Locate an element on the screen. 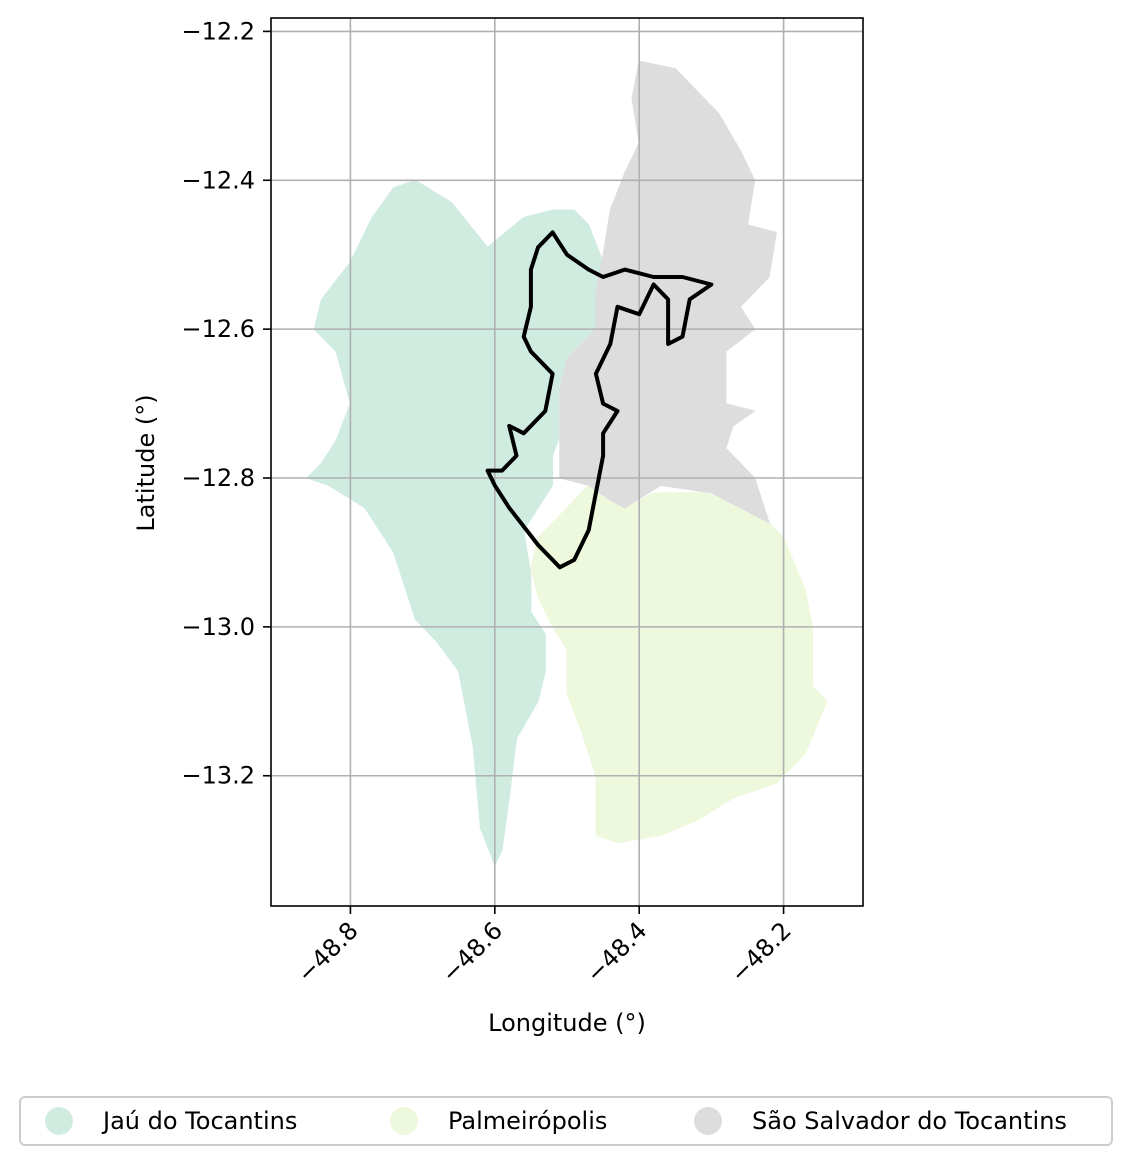 The width and height of the screenshot is (1133, 1165). x-tick-label-0: −48.8 is located at coordinates (328, 952).